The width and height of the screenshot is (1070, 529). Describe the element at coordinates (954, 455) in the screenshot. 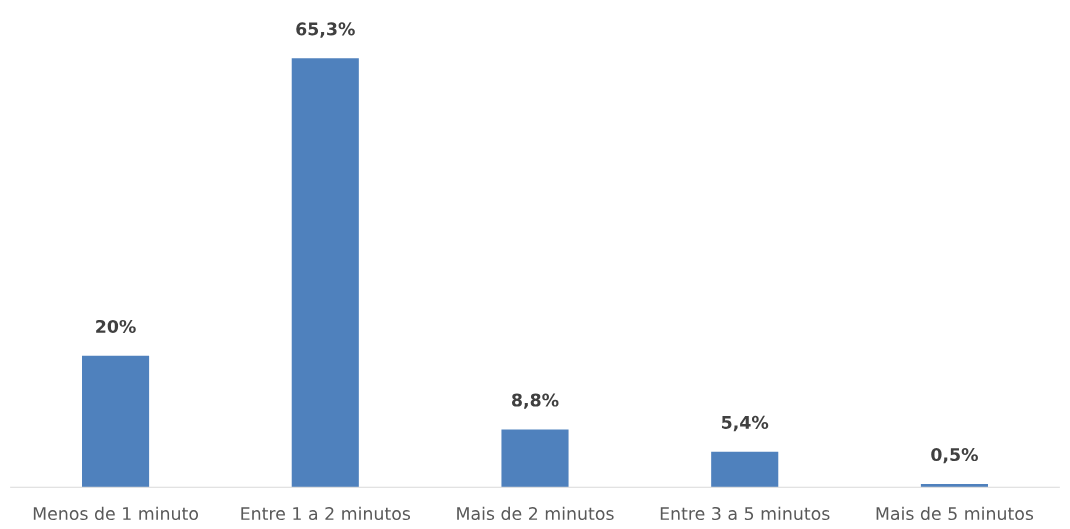

I see `data-label: 0,5%` at that location.